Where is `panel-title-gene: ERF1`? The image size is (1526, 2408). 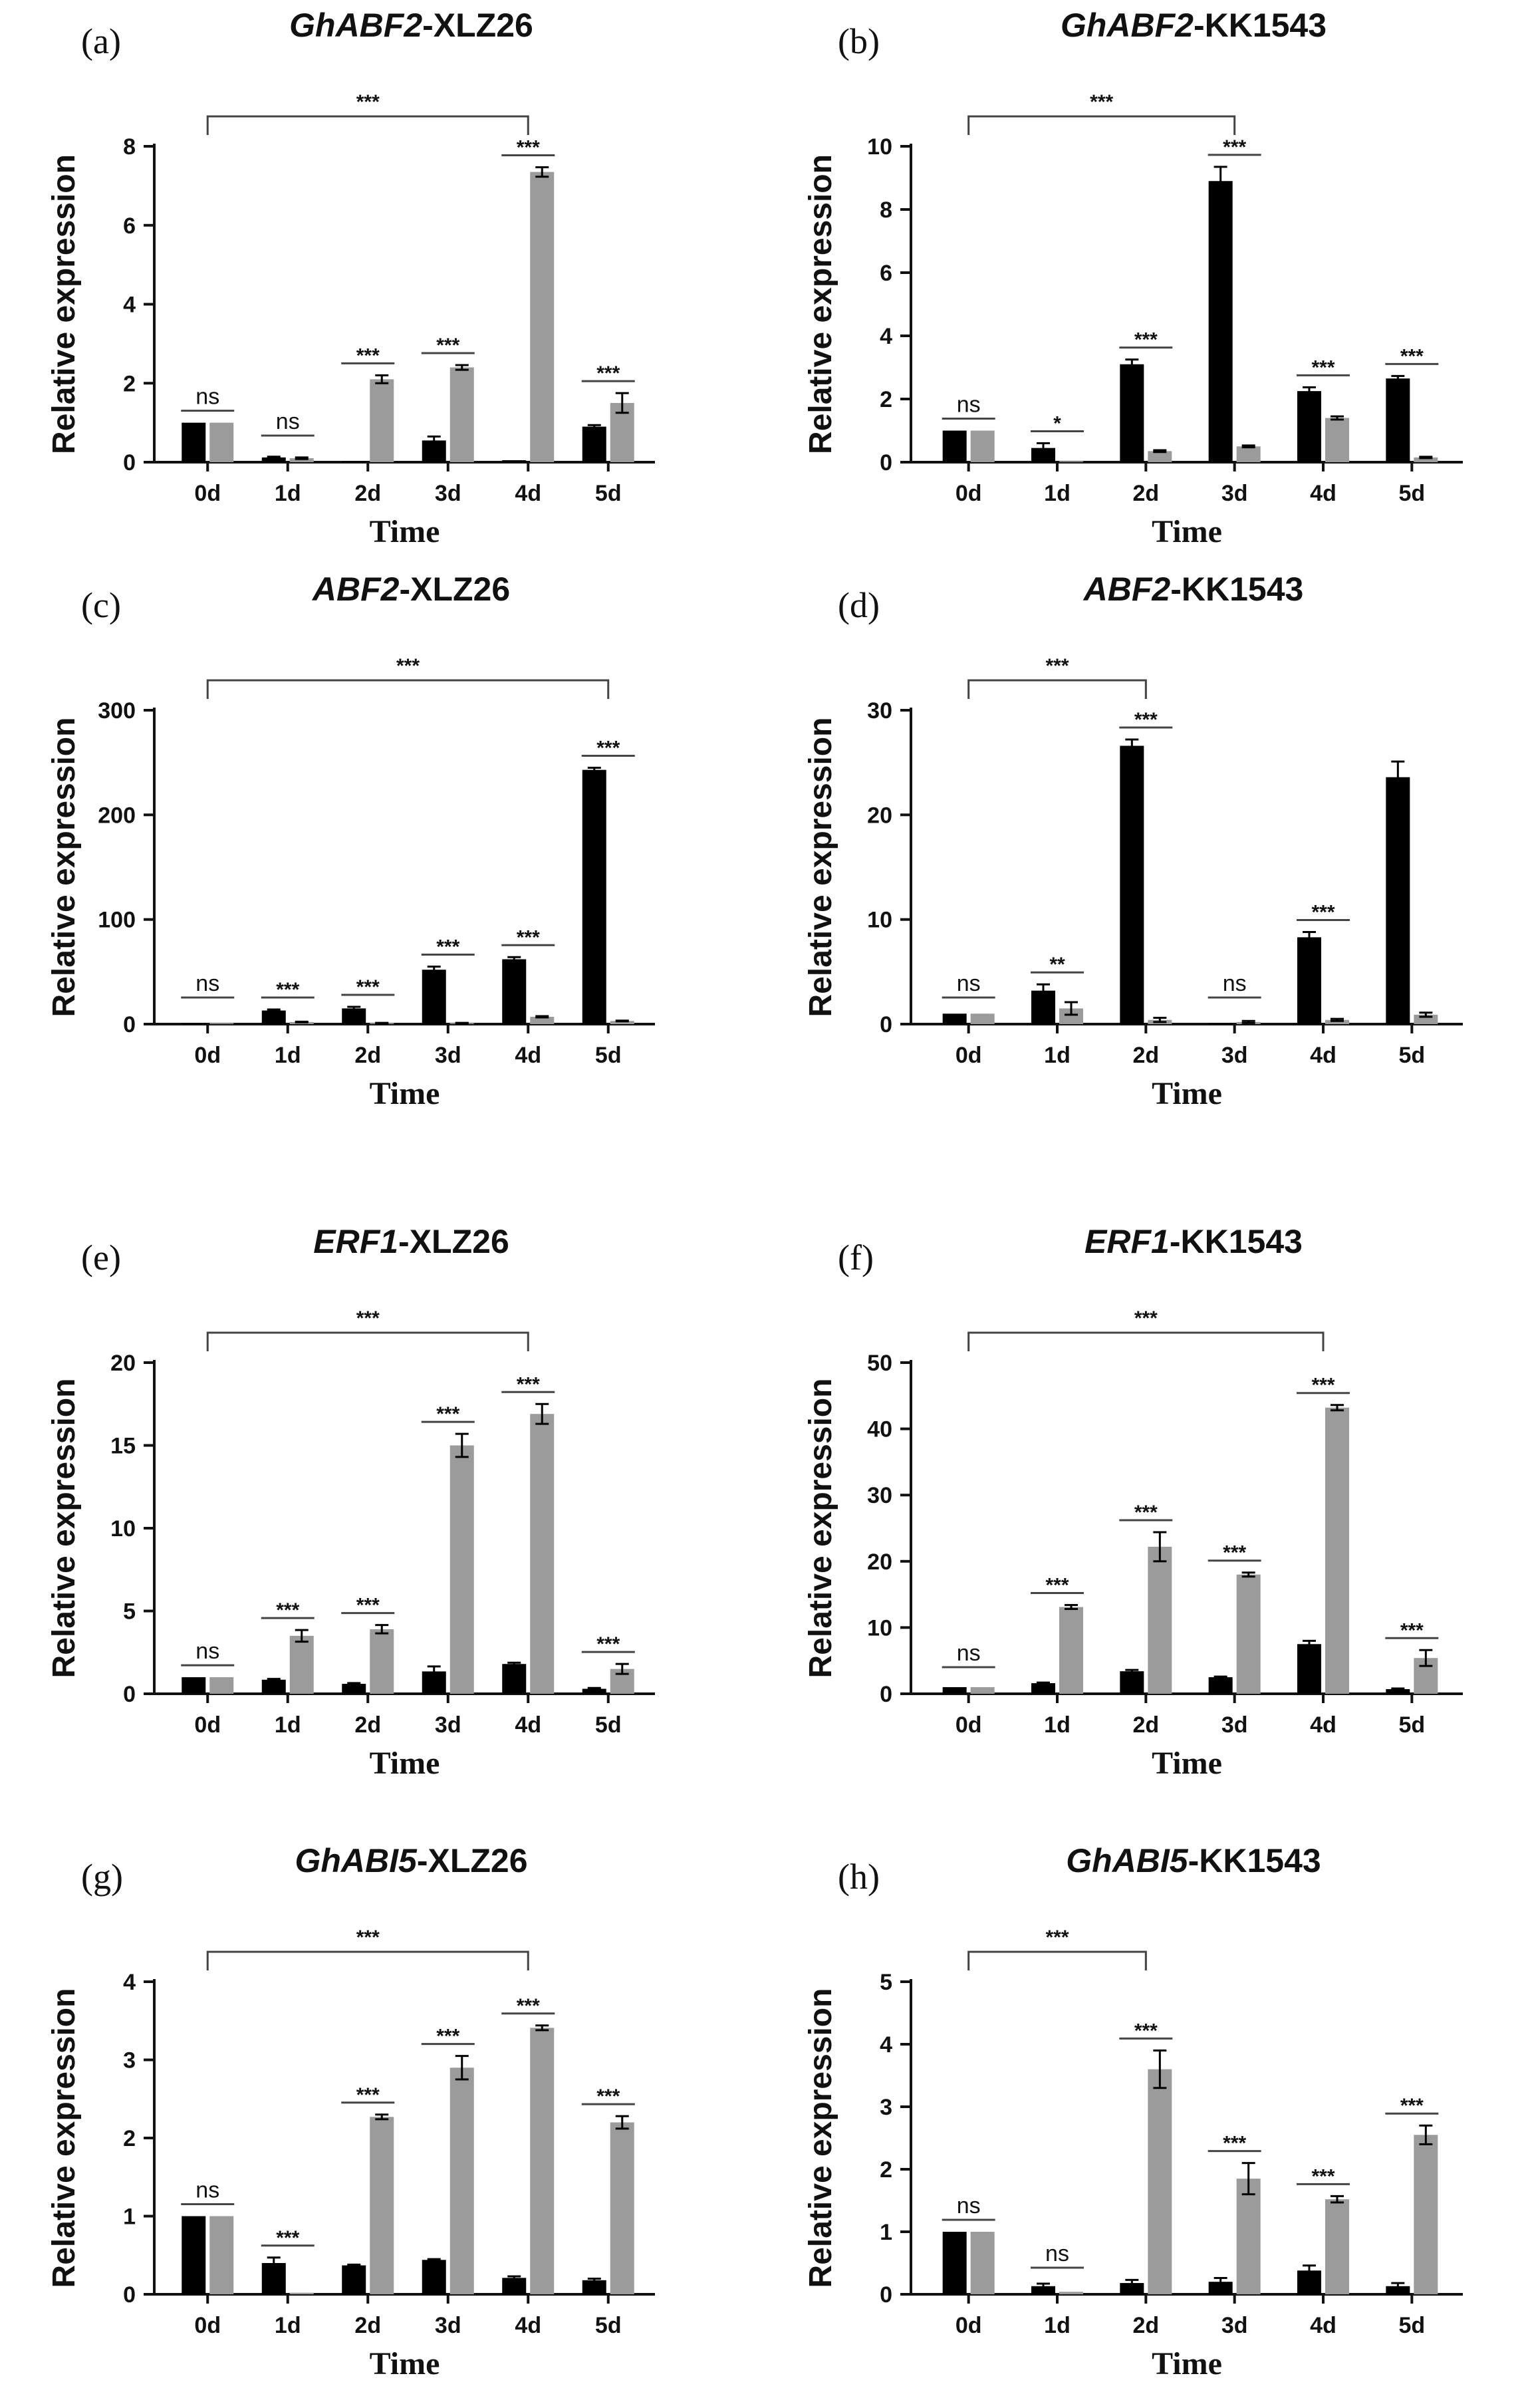
panel-title-gene: ERF1 is located at coordinates (355, 1241).